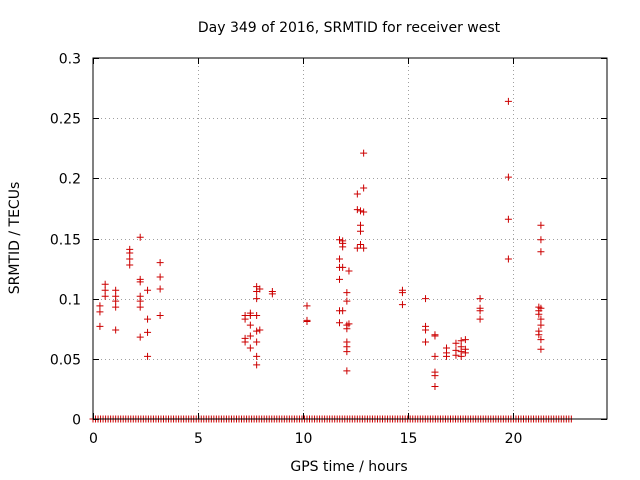  What do you see at coordinates (198, 439) in the screenshot?
I see `x-tick-label: 5` at bounding box center [198, 439].